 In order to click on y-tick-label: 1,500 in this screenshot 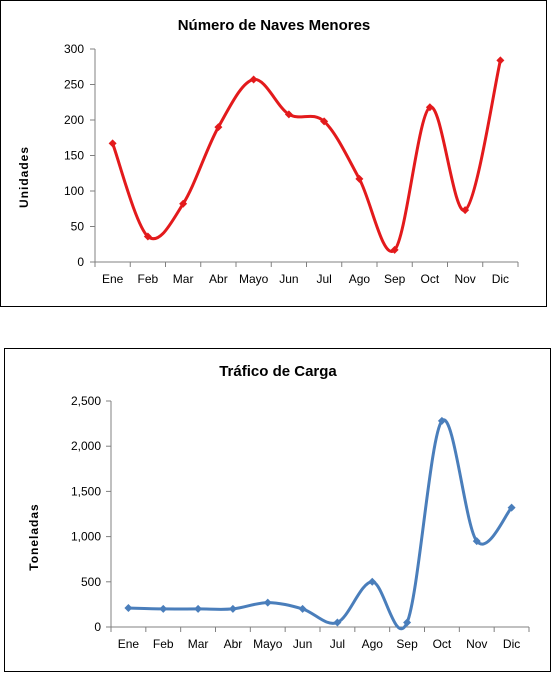, I will do `click(86, 491)`.